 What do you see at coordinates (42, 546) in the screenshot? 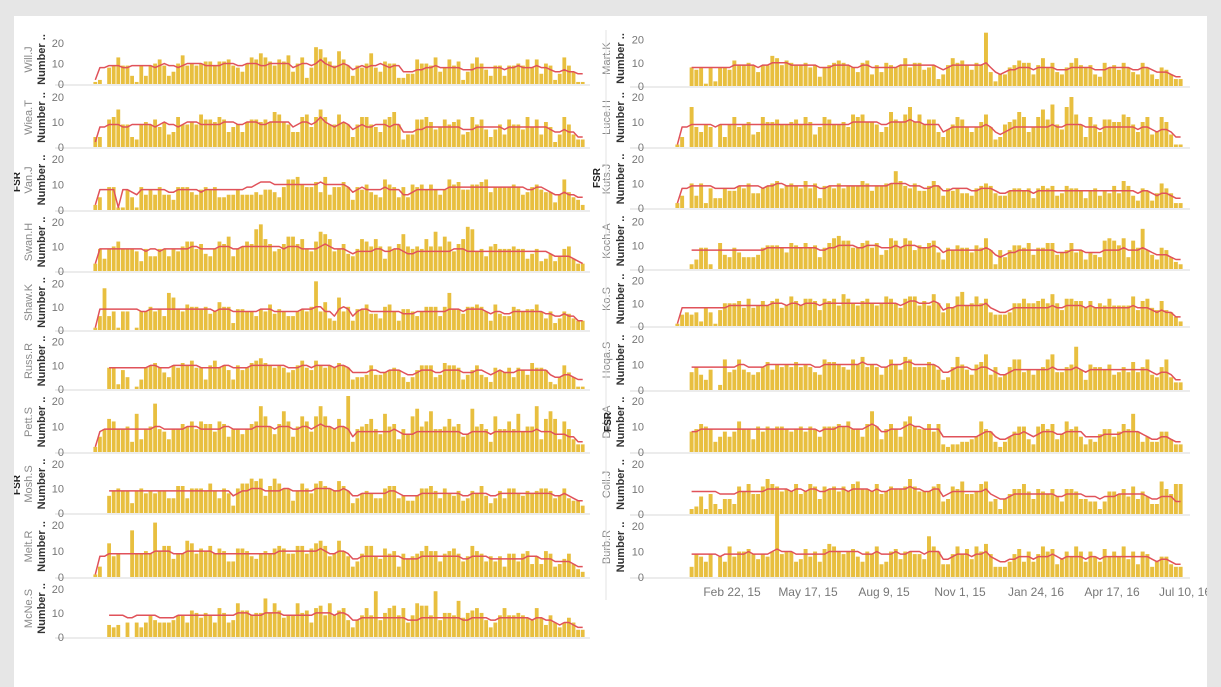
I see `measure-label: Number ..` at bounding box center [42, 546].